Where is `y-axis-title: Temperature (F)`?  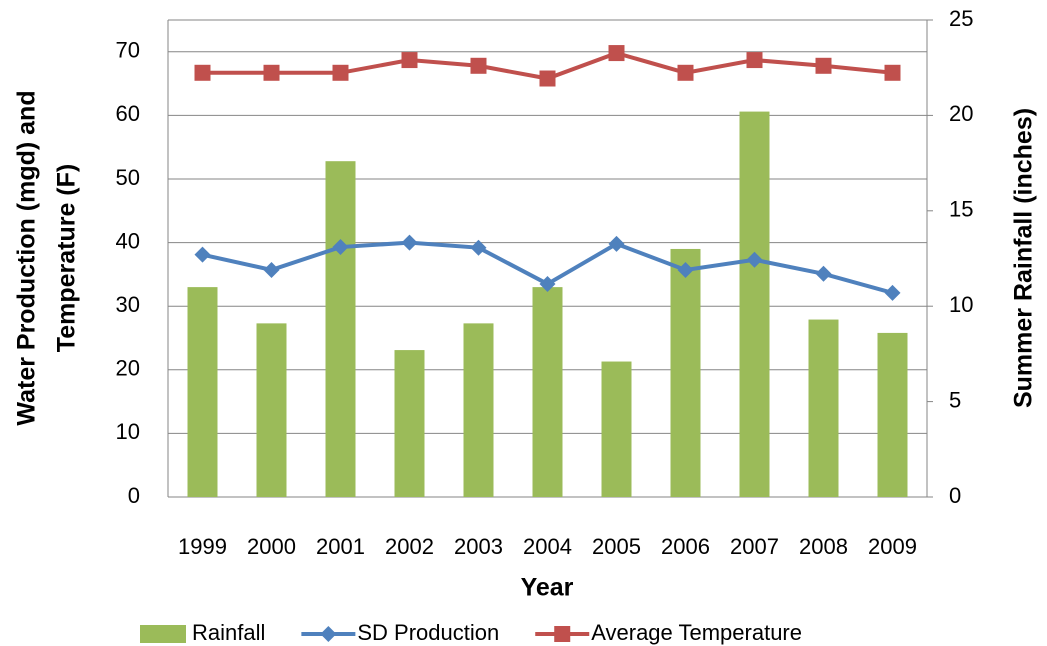
y-axis-title: Temperature (F) is located at coordinates (67, 258).